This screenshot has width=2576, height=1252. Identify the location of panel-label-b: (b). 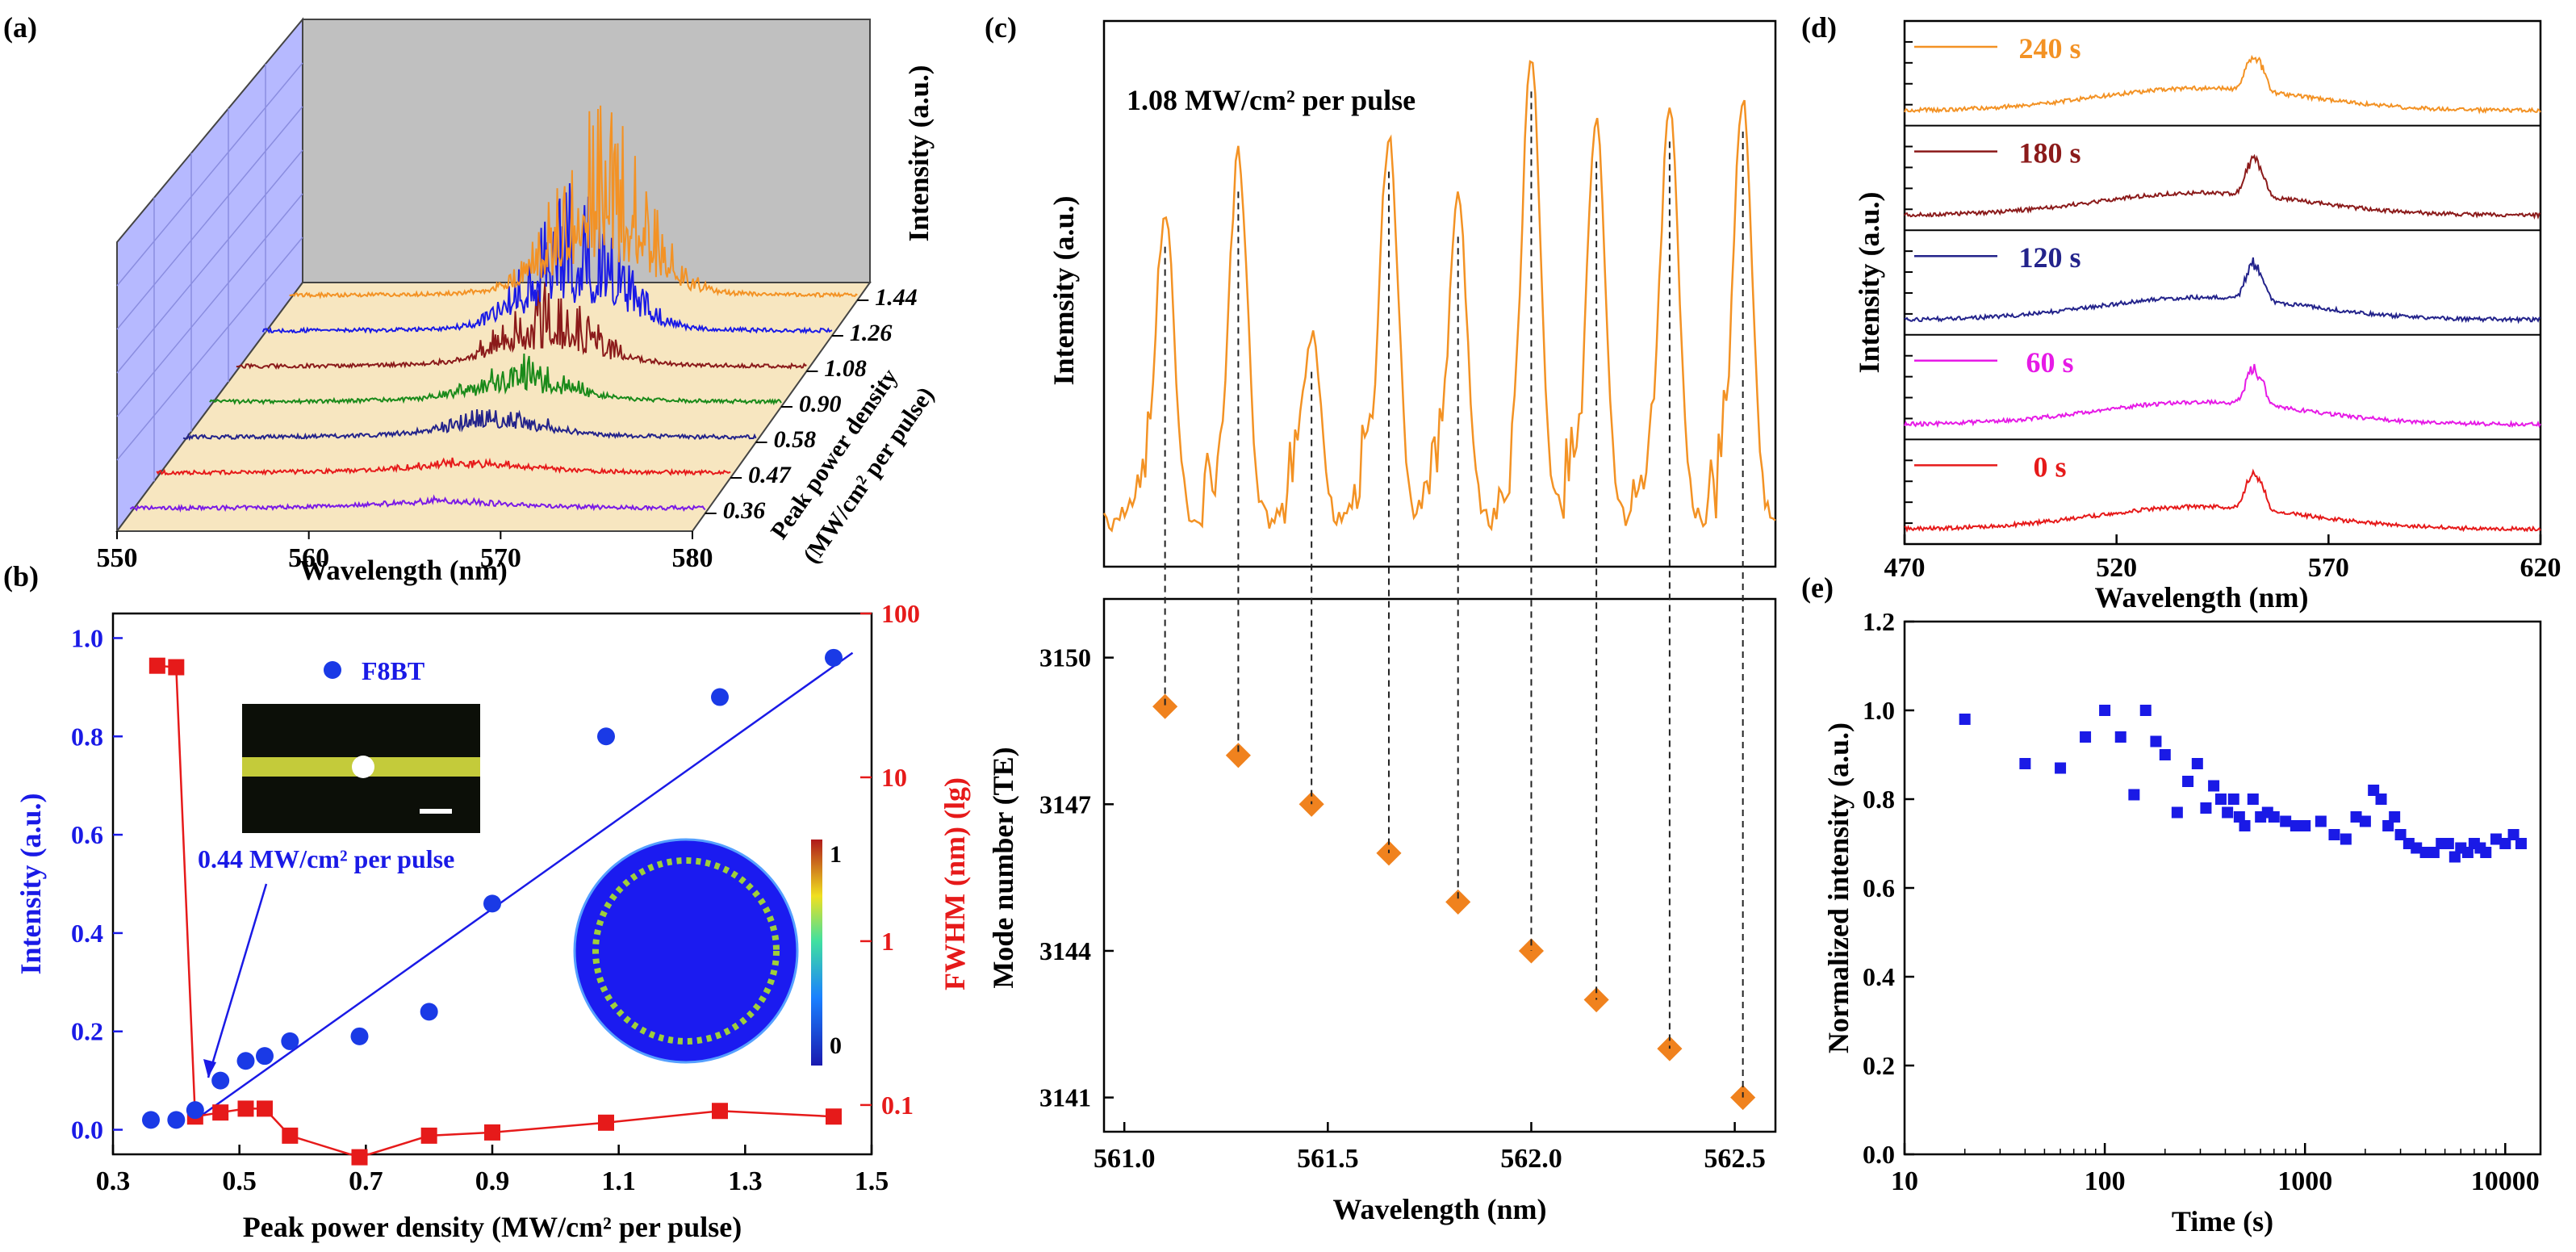
(21, 576).